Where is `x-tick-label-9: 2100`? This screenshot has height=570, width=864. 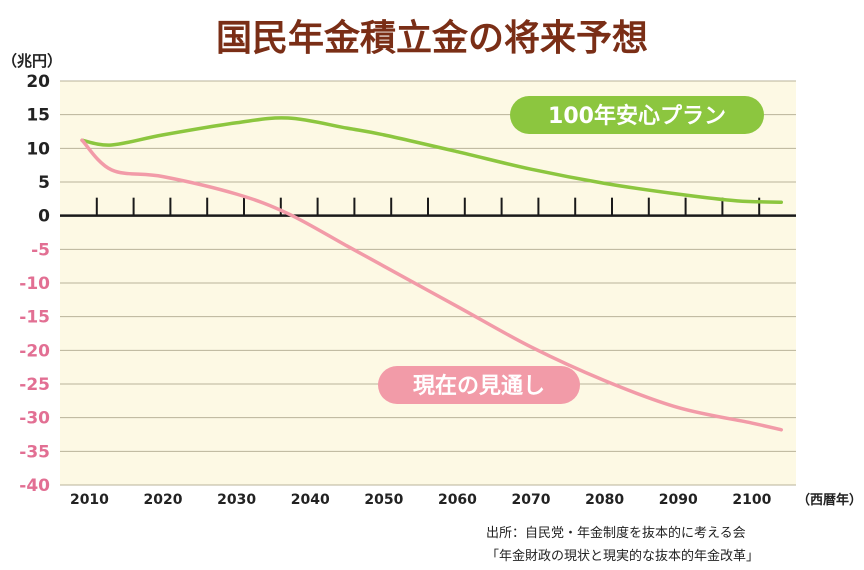 x-tick-label-9: 2100 is located at coordinates (751, 500).